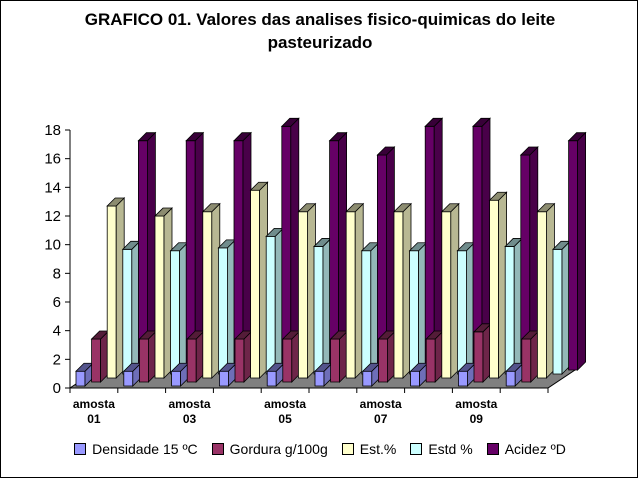 This screenshot has width=640, height=480. Describe the element at coordinates (52, 187) in the screenshot. I see `y-tick-label: 14` at that location.